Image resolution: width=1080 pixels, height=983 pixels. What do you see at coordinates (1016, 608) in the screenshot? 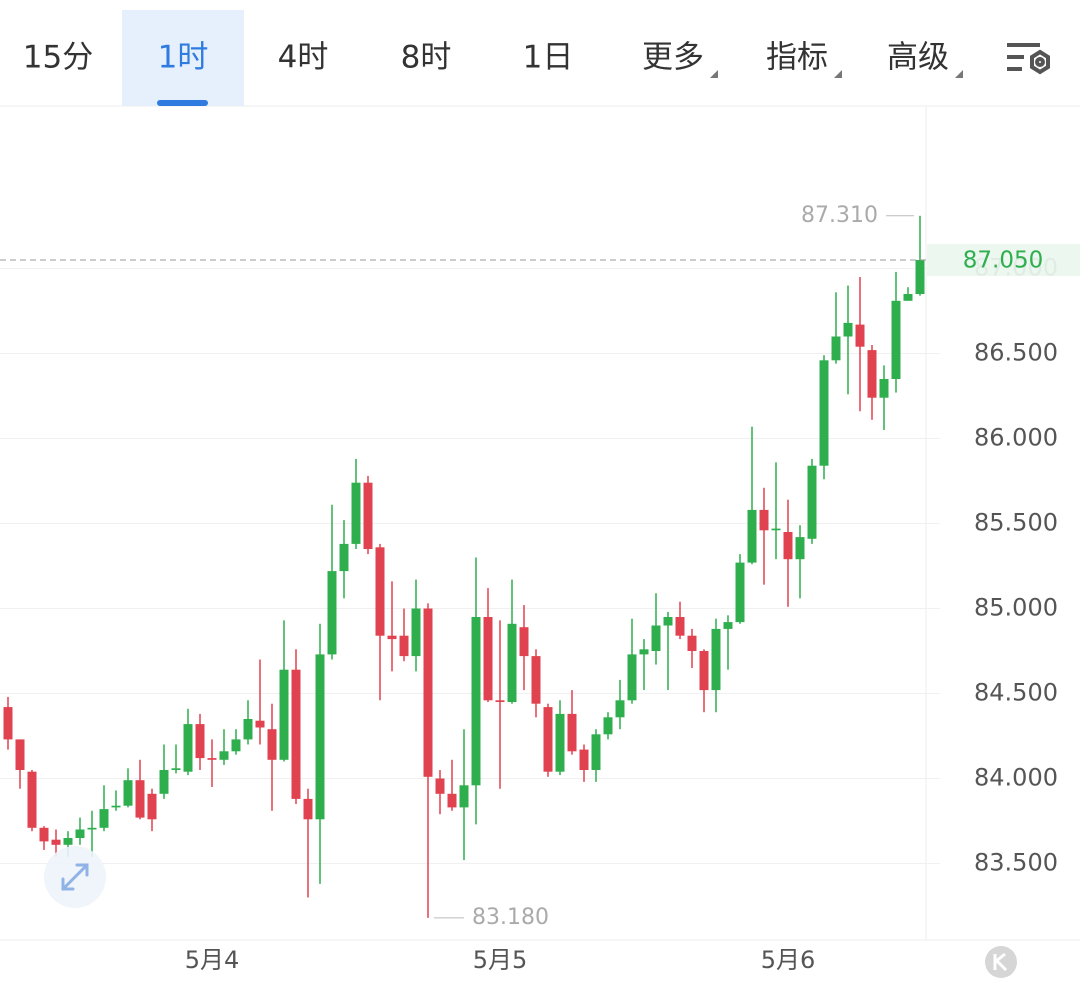
I see `y-tick-label: 85.000` at bounding box center [1016, 608].